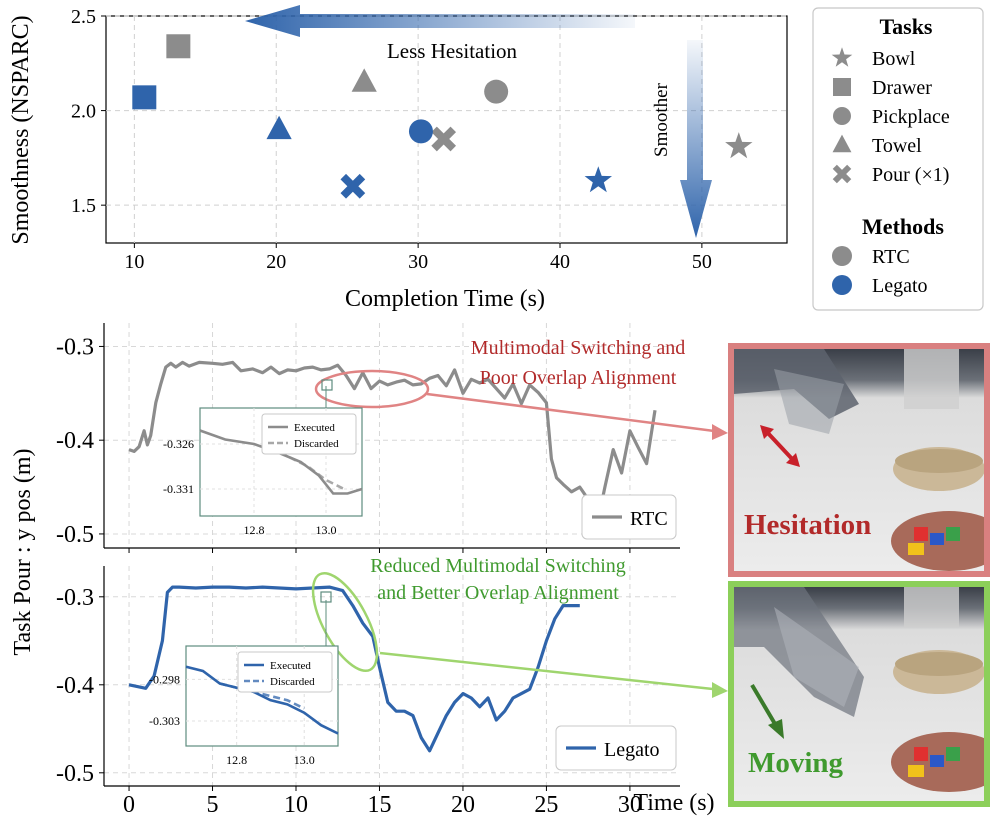  What do you see at coordinates (897, 146) in the screenshot?
I see `legend-task-label: Towel` at bounding box center [897, 146].